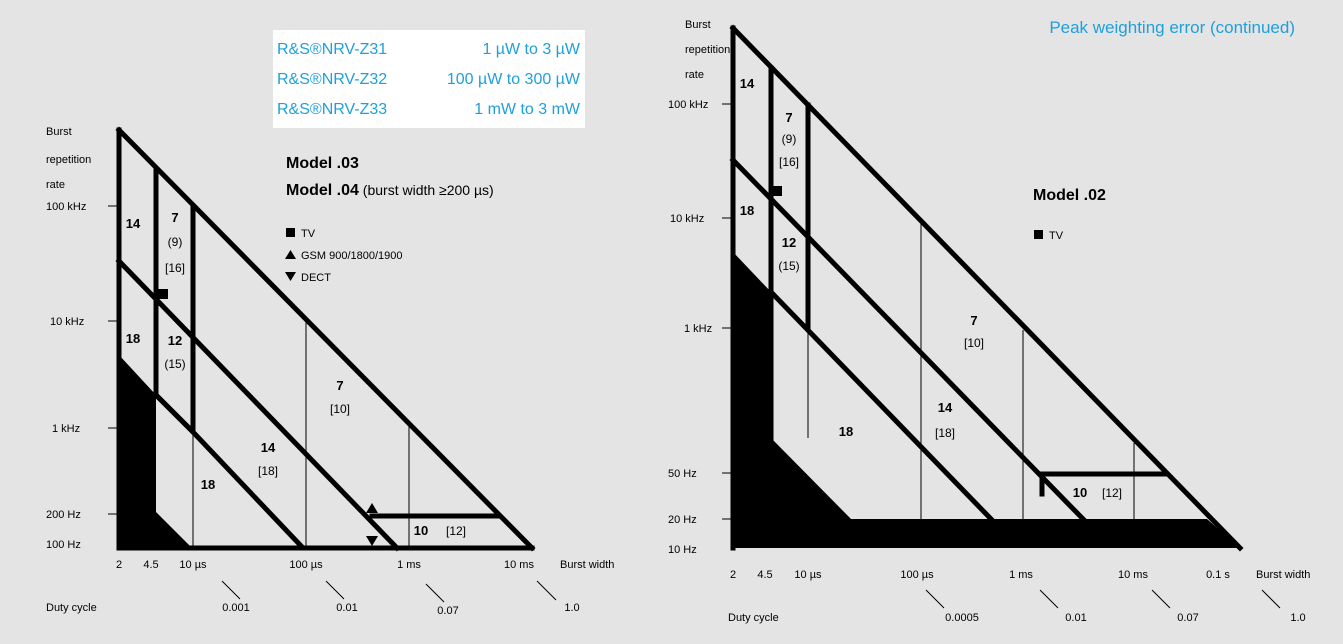 This screenshot has height=644, width=1343. What do you see at coordinates (268, 471) in the screenshot?
I see `left-region-14-mid-bracket: [18]` at bounding box center [268, 471].